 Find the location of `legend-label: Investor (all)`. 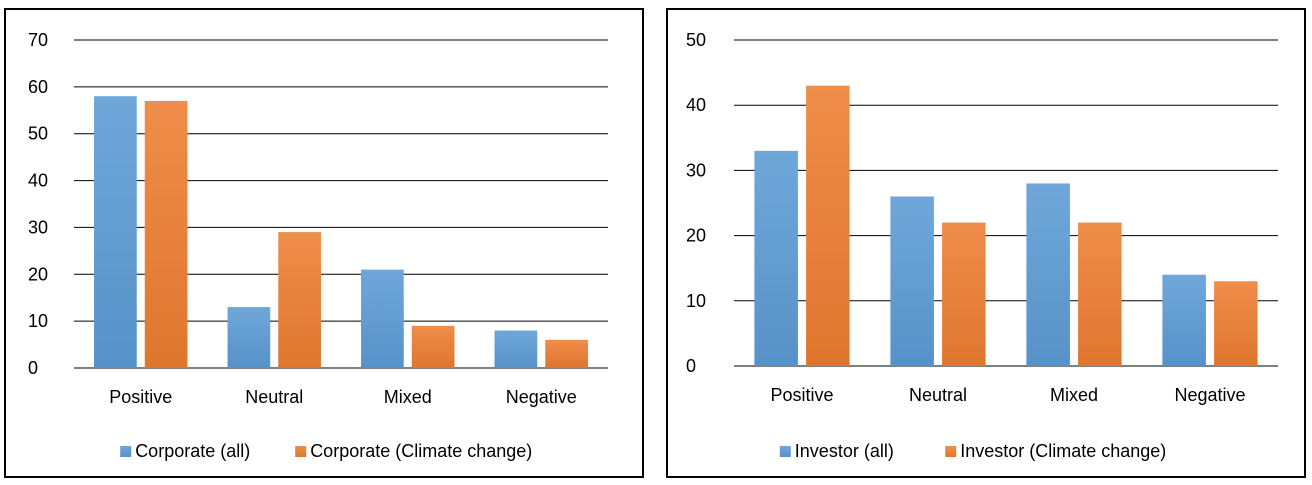

legend-label: Investor (all) is located at coordinates (844, 451).